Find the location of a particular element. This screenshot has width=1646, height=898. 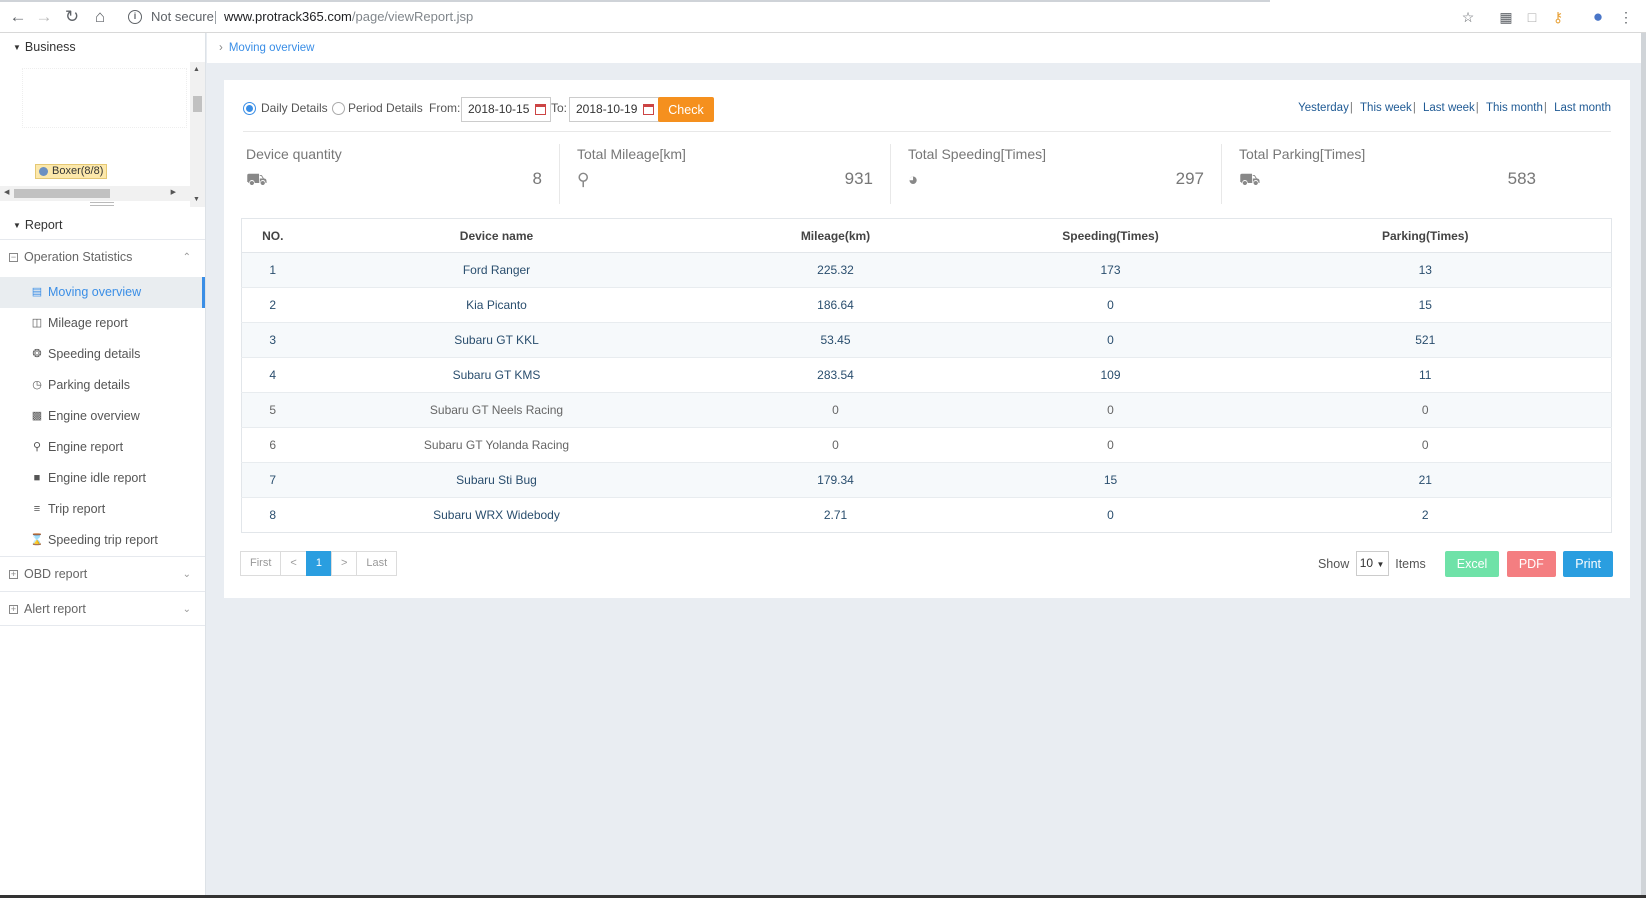

group-alert-report: + Alert report ⌄ is located at coordinates (102, 608).